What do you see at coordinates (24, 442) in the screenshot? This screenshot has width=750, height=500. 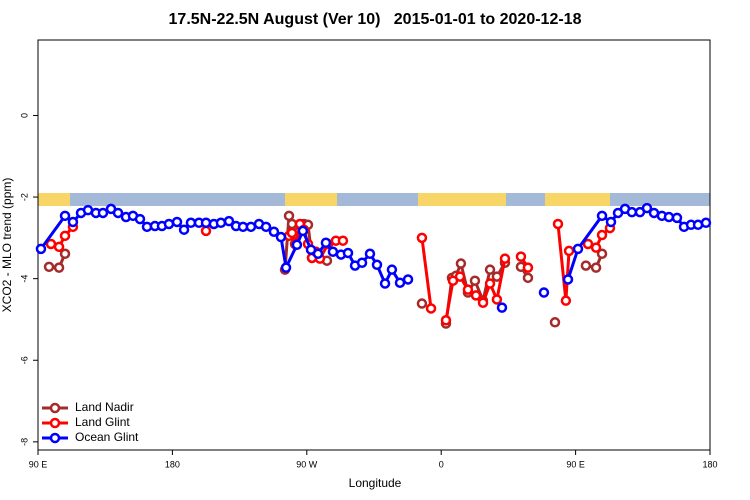 I see `y-tick-label: -8` at bounding box center [24, 442].